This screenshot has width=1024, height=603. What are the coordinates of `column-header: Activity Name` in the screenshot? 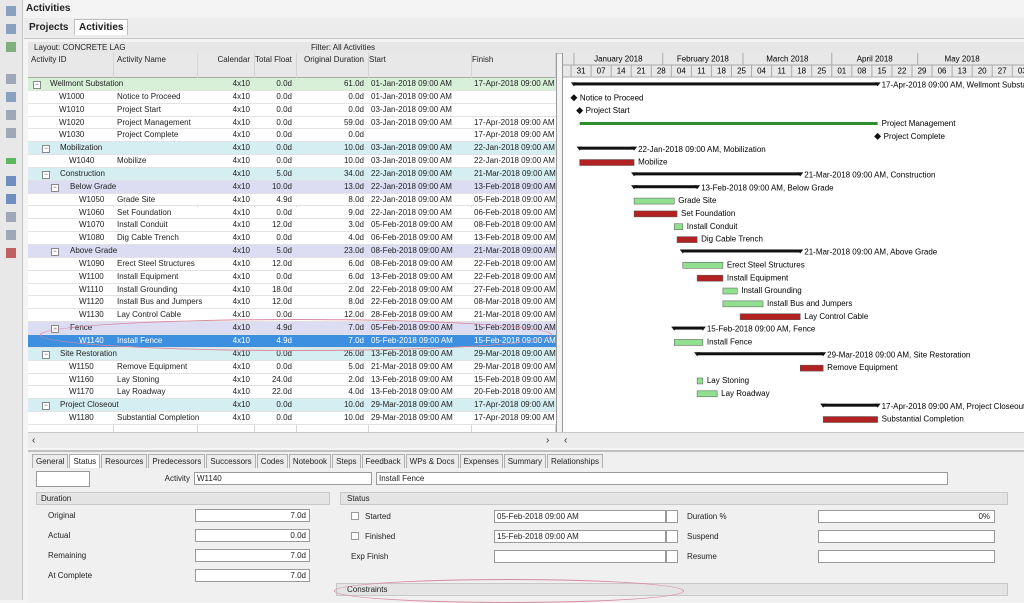 It's located at (141, 59).